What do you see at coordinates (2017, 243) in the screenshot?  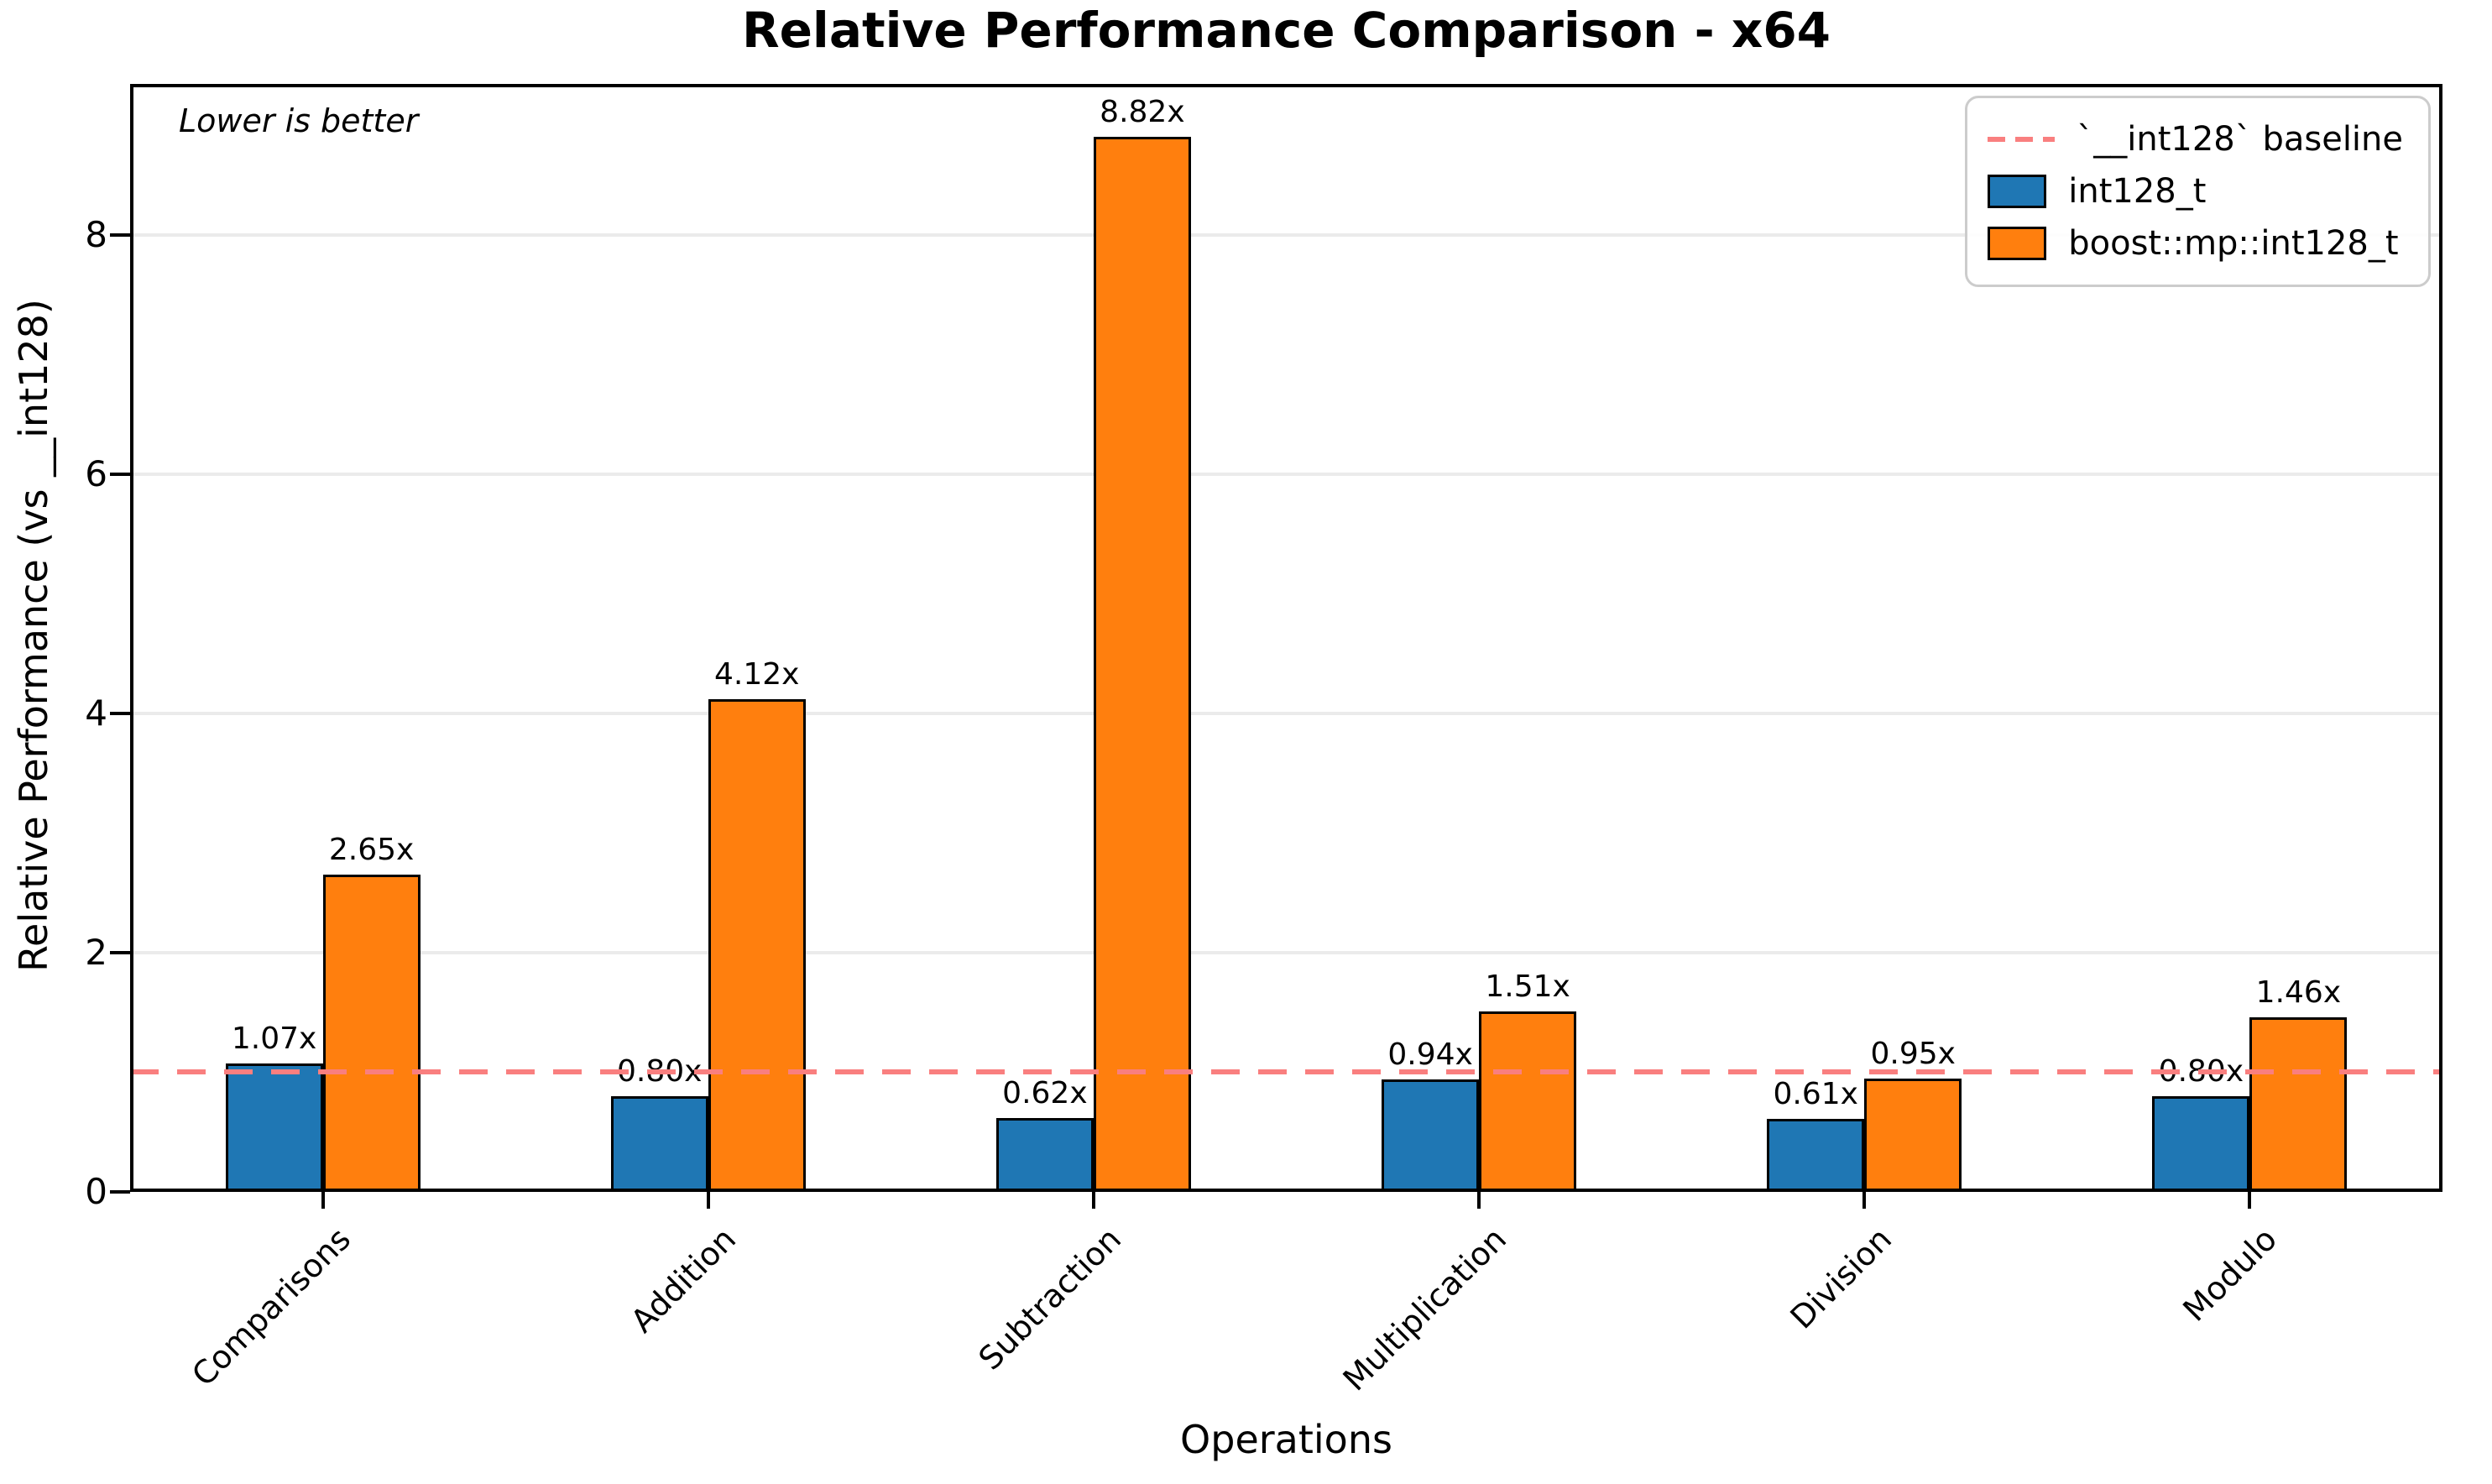 I see `legend-swatch-boost-int128_t` at bounding box center [2017, 243].